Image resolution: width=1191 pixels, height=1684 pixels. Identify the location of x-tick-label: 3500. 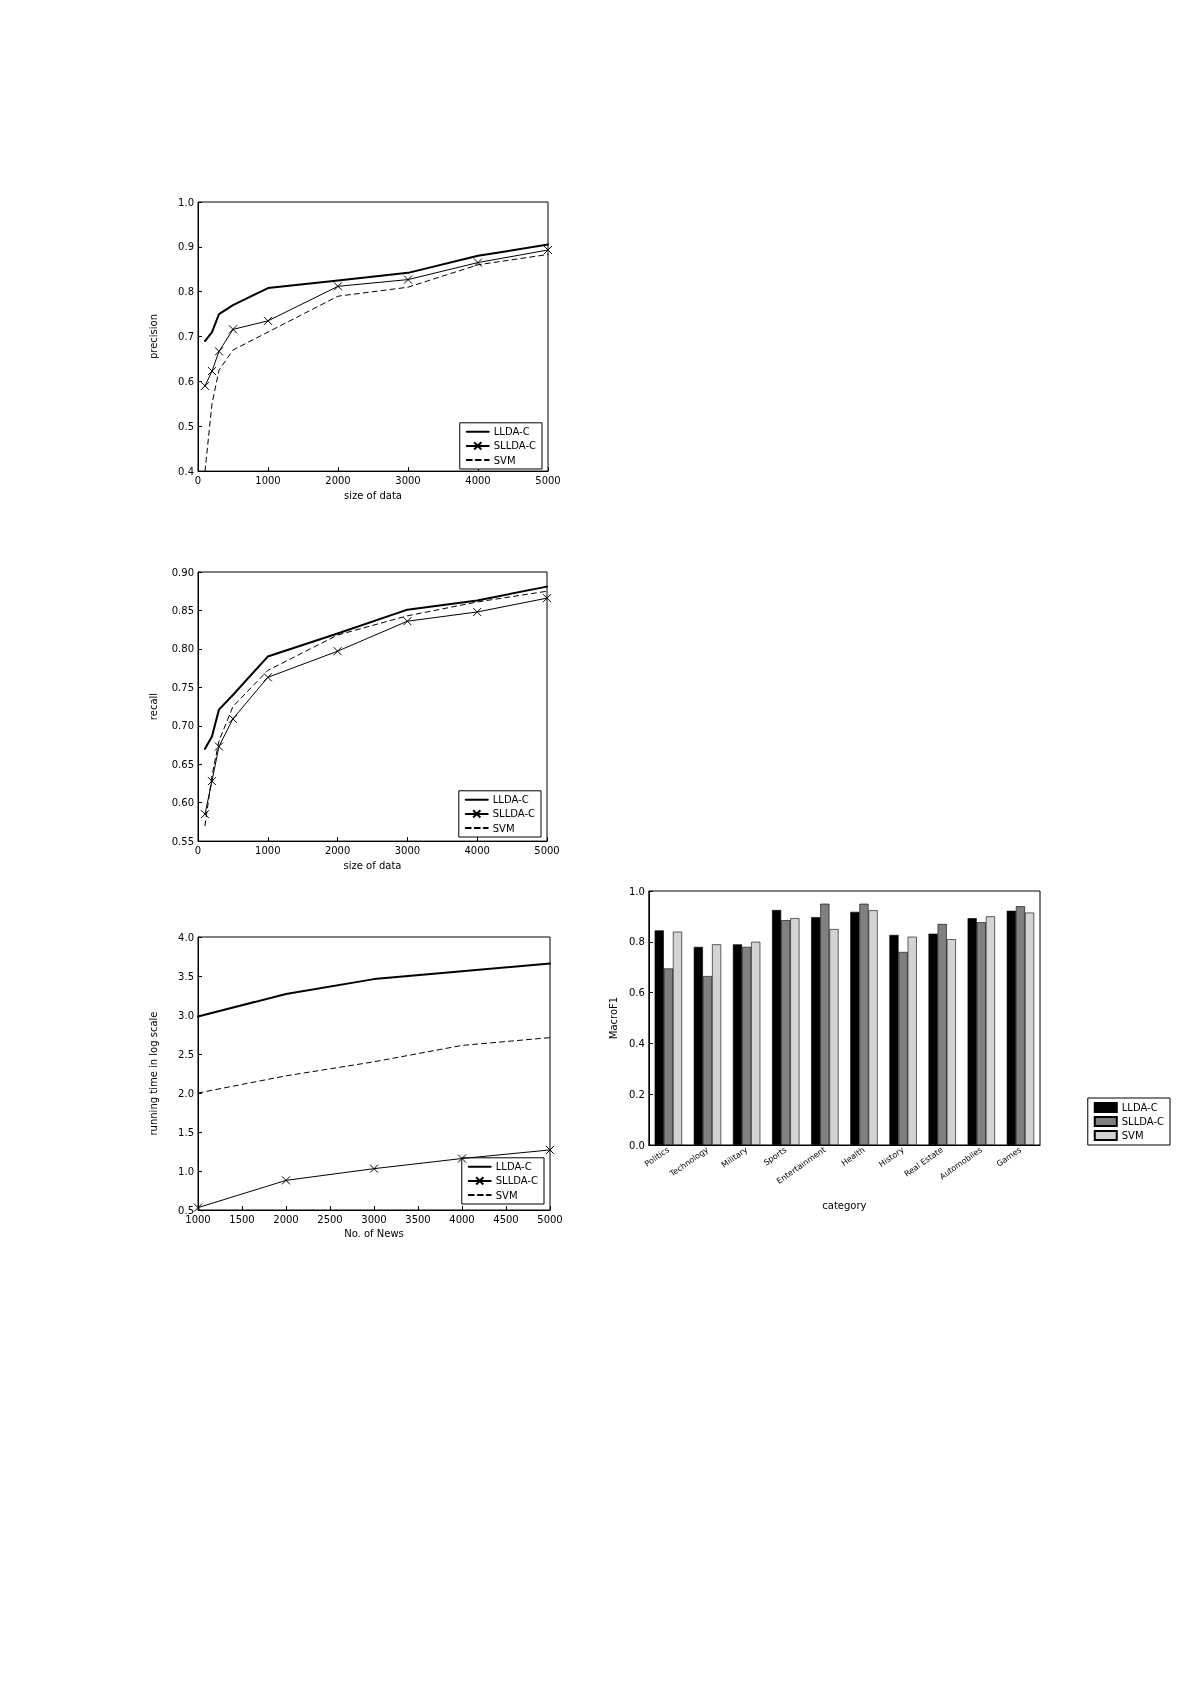
(418, 1219).